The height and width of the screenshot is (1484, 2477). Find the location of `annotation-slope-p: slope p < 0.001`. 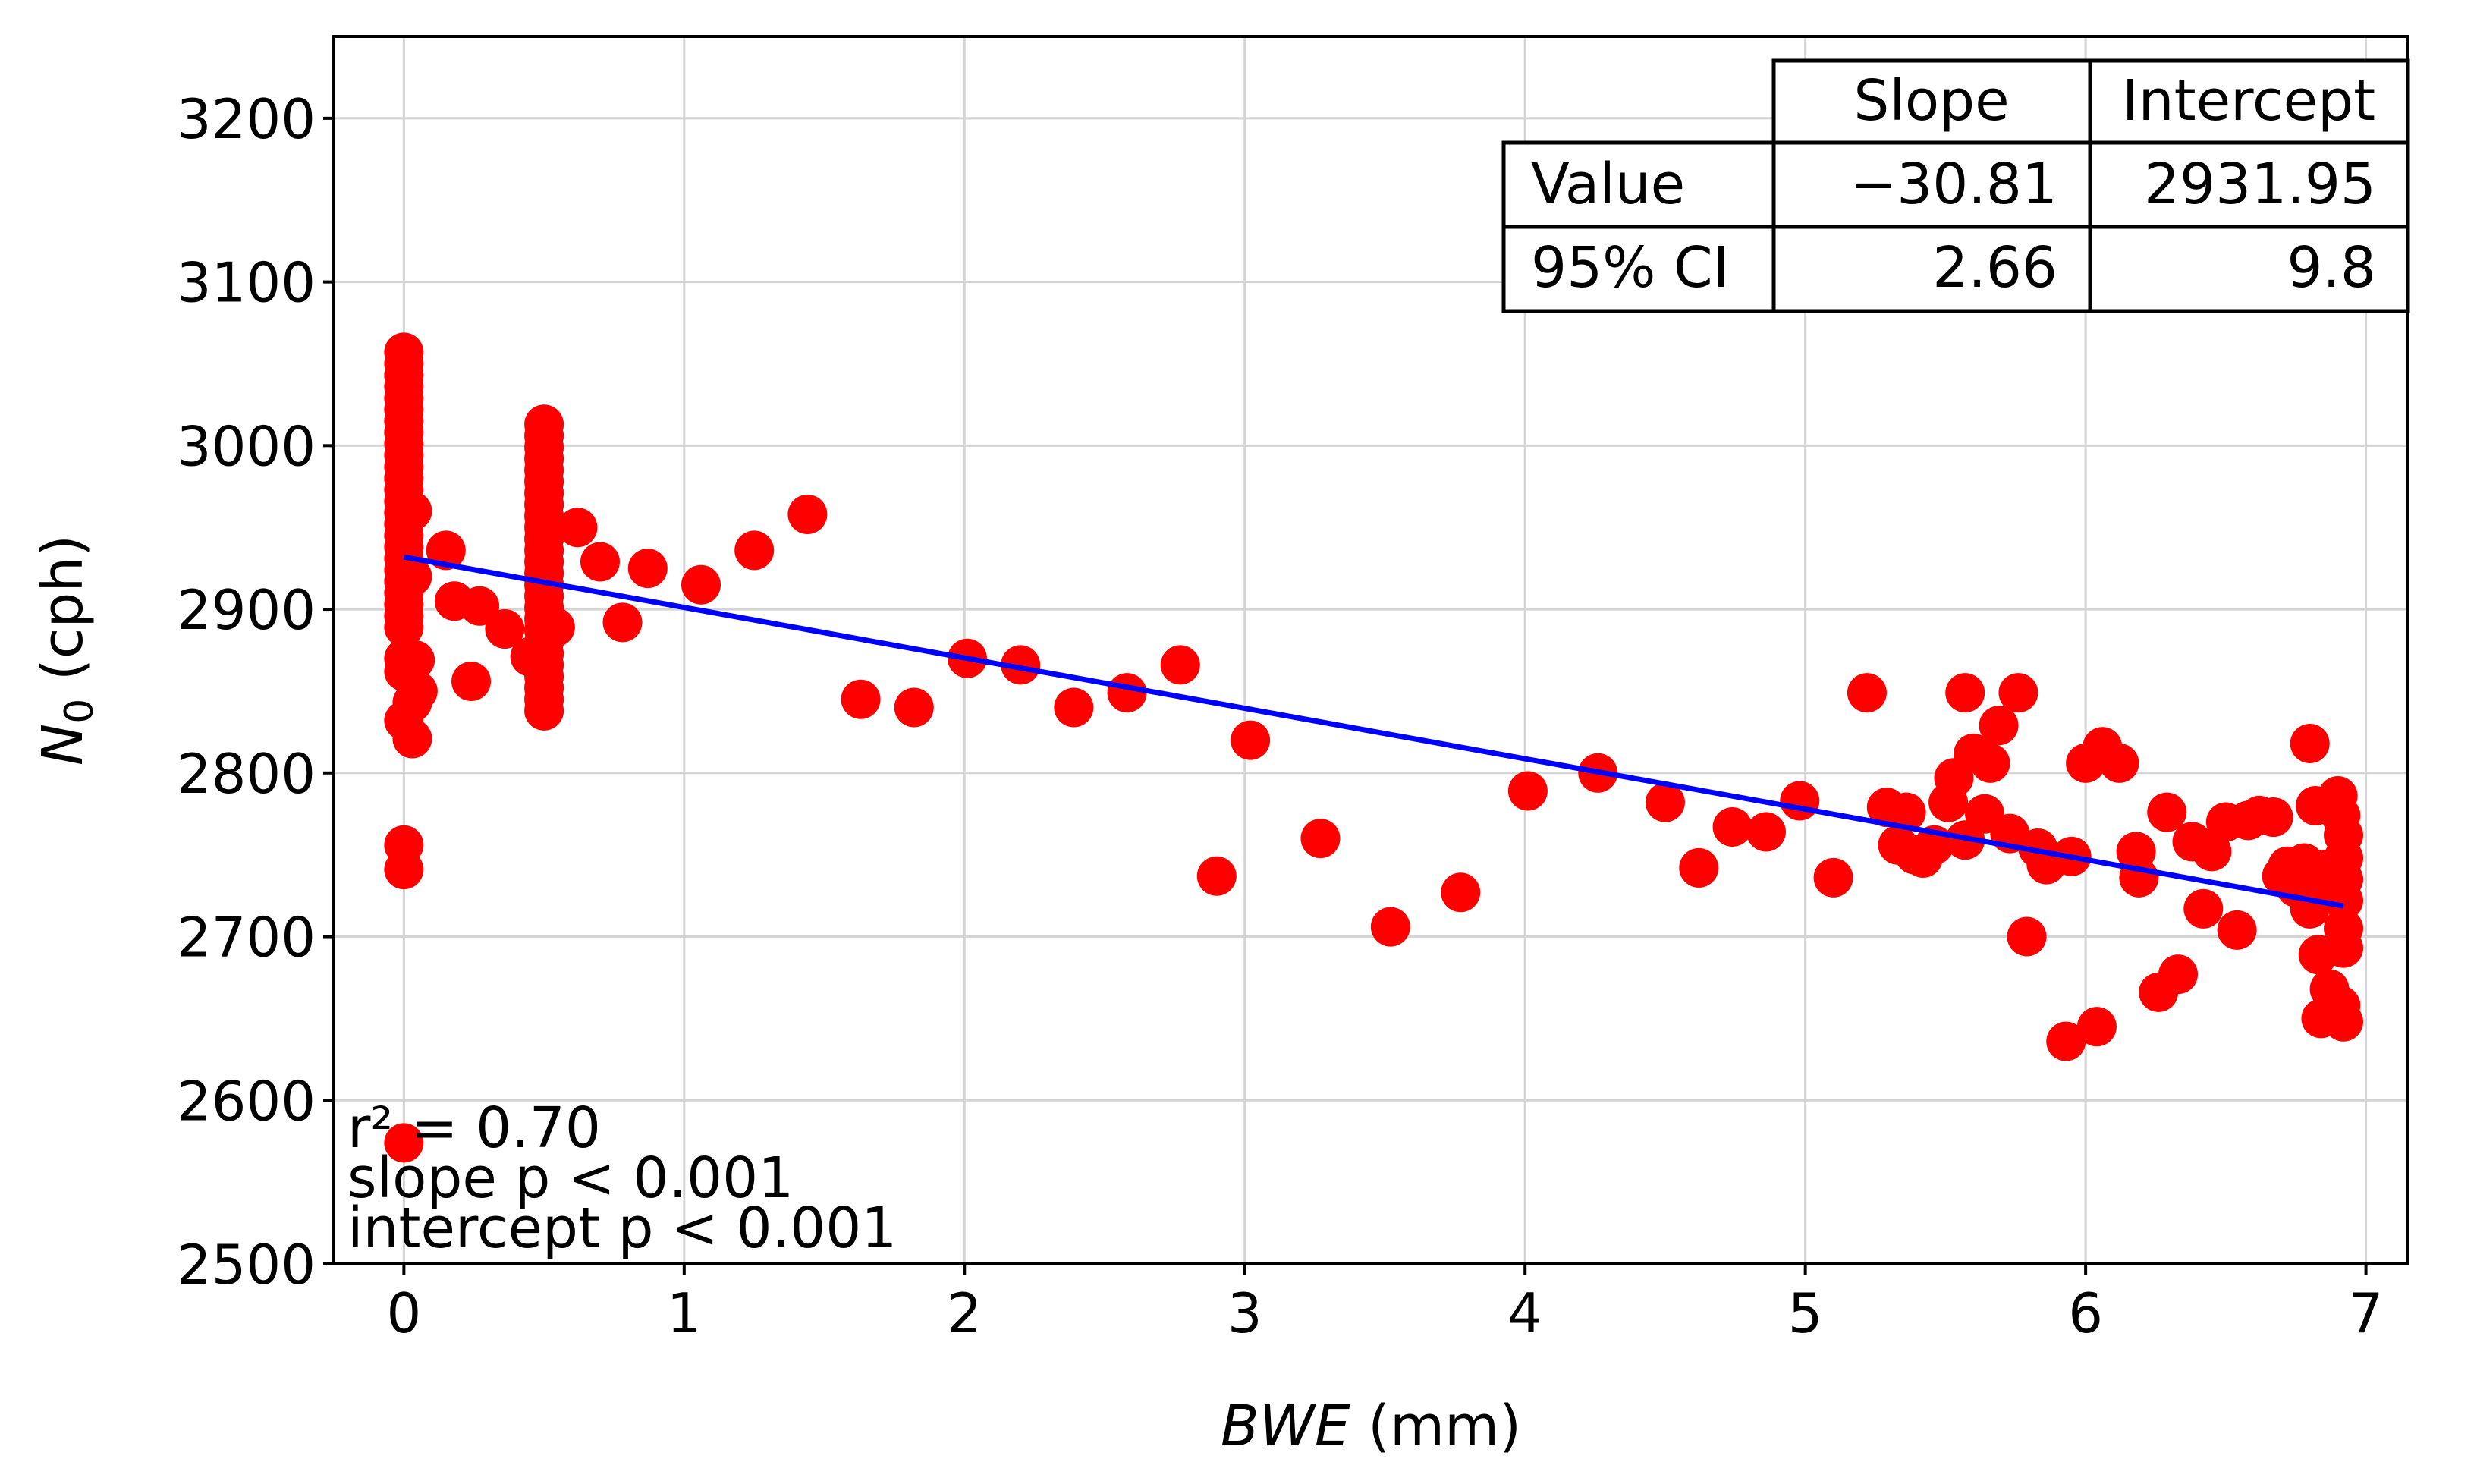

annotation-slope-p: slope p < 0.001 is located at coordinates (570, 1178).